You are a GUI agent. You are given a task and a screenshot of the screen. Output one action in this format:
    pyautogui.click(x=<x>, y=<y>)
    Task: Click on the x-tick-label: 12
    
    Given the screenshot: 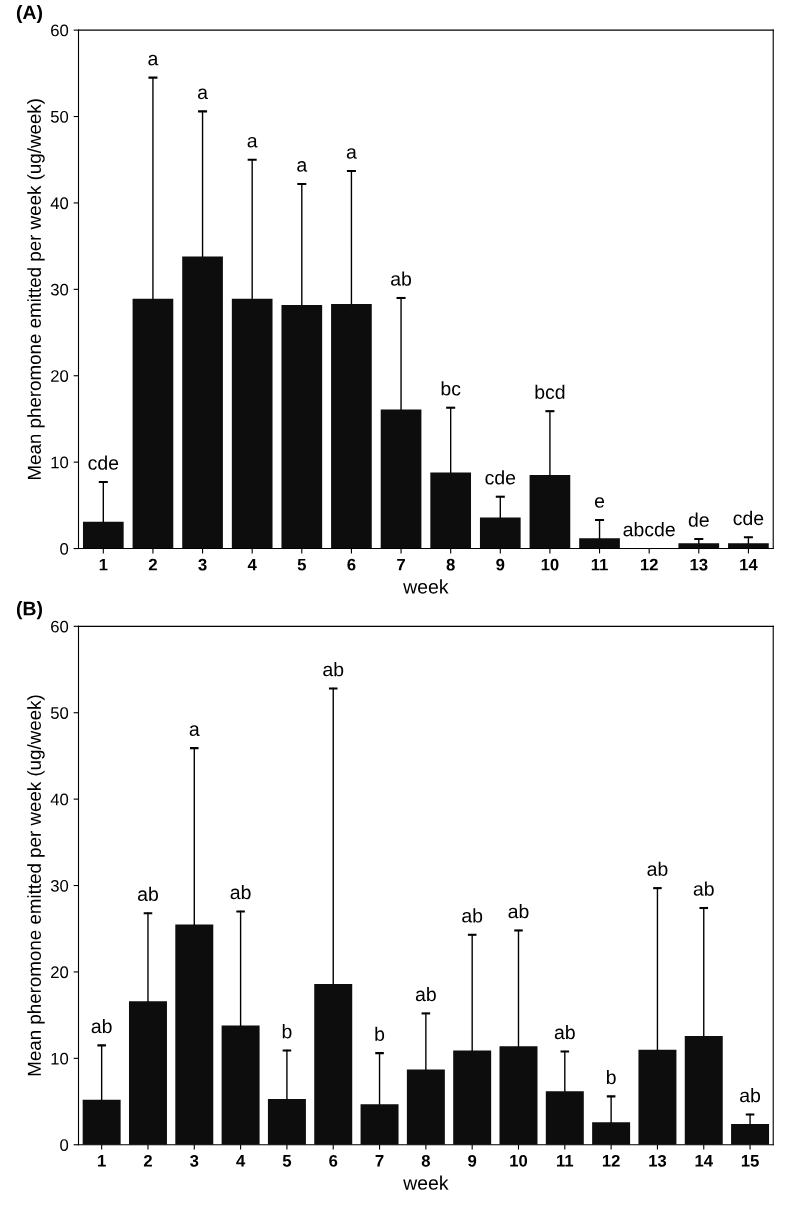 What is the action you would take?
    pyautogui.click(x=649, y=564)
    